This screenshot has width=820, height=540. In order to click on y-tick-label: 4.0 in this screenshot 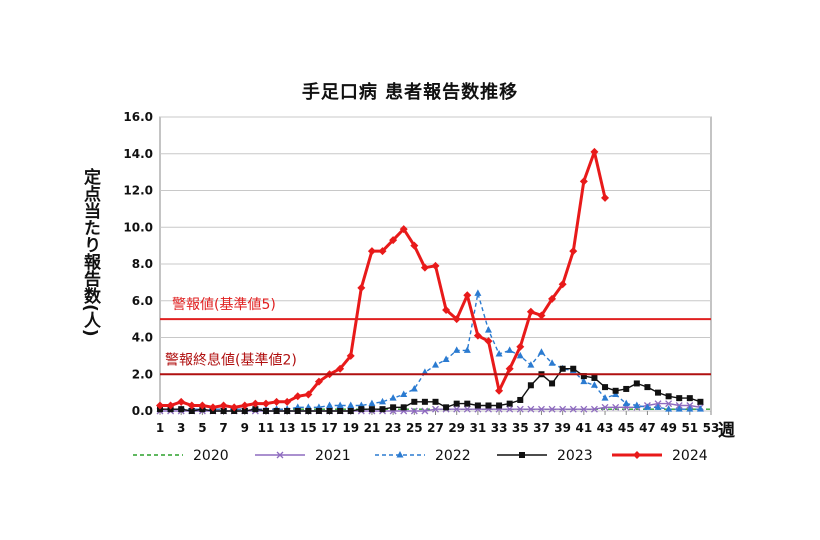, I will do `click(142, 338)`.